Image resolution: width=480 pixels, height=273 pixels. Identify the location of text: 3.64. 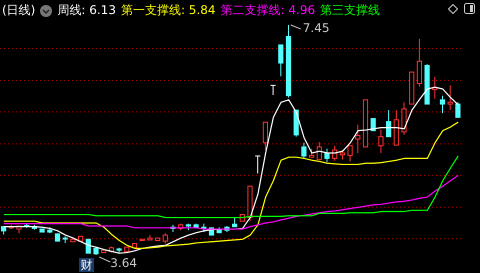
(123, 263).